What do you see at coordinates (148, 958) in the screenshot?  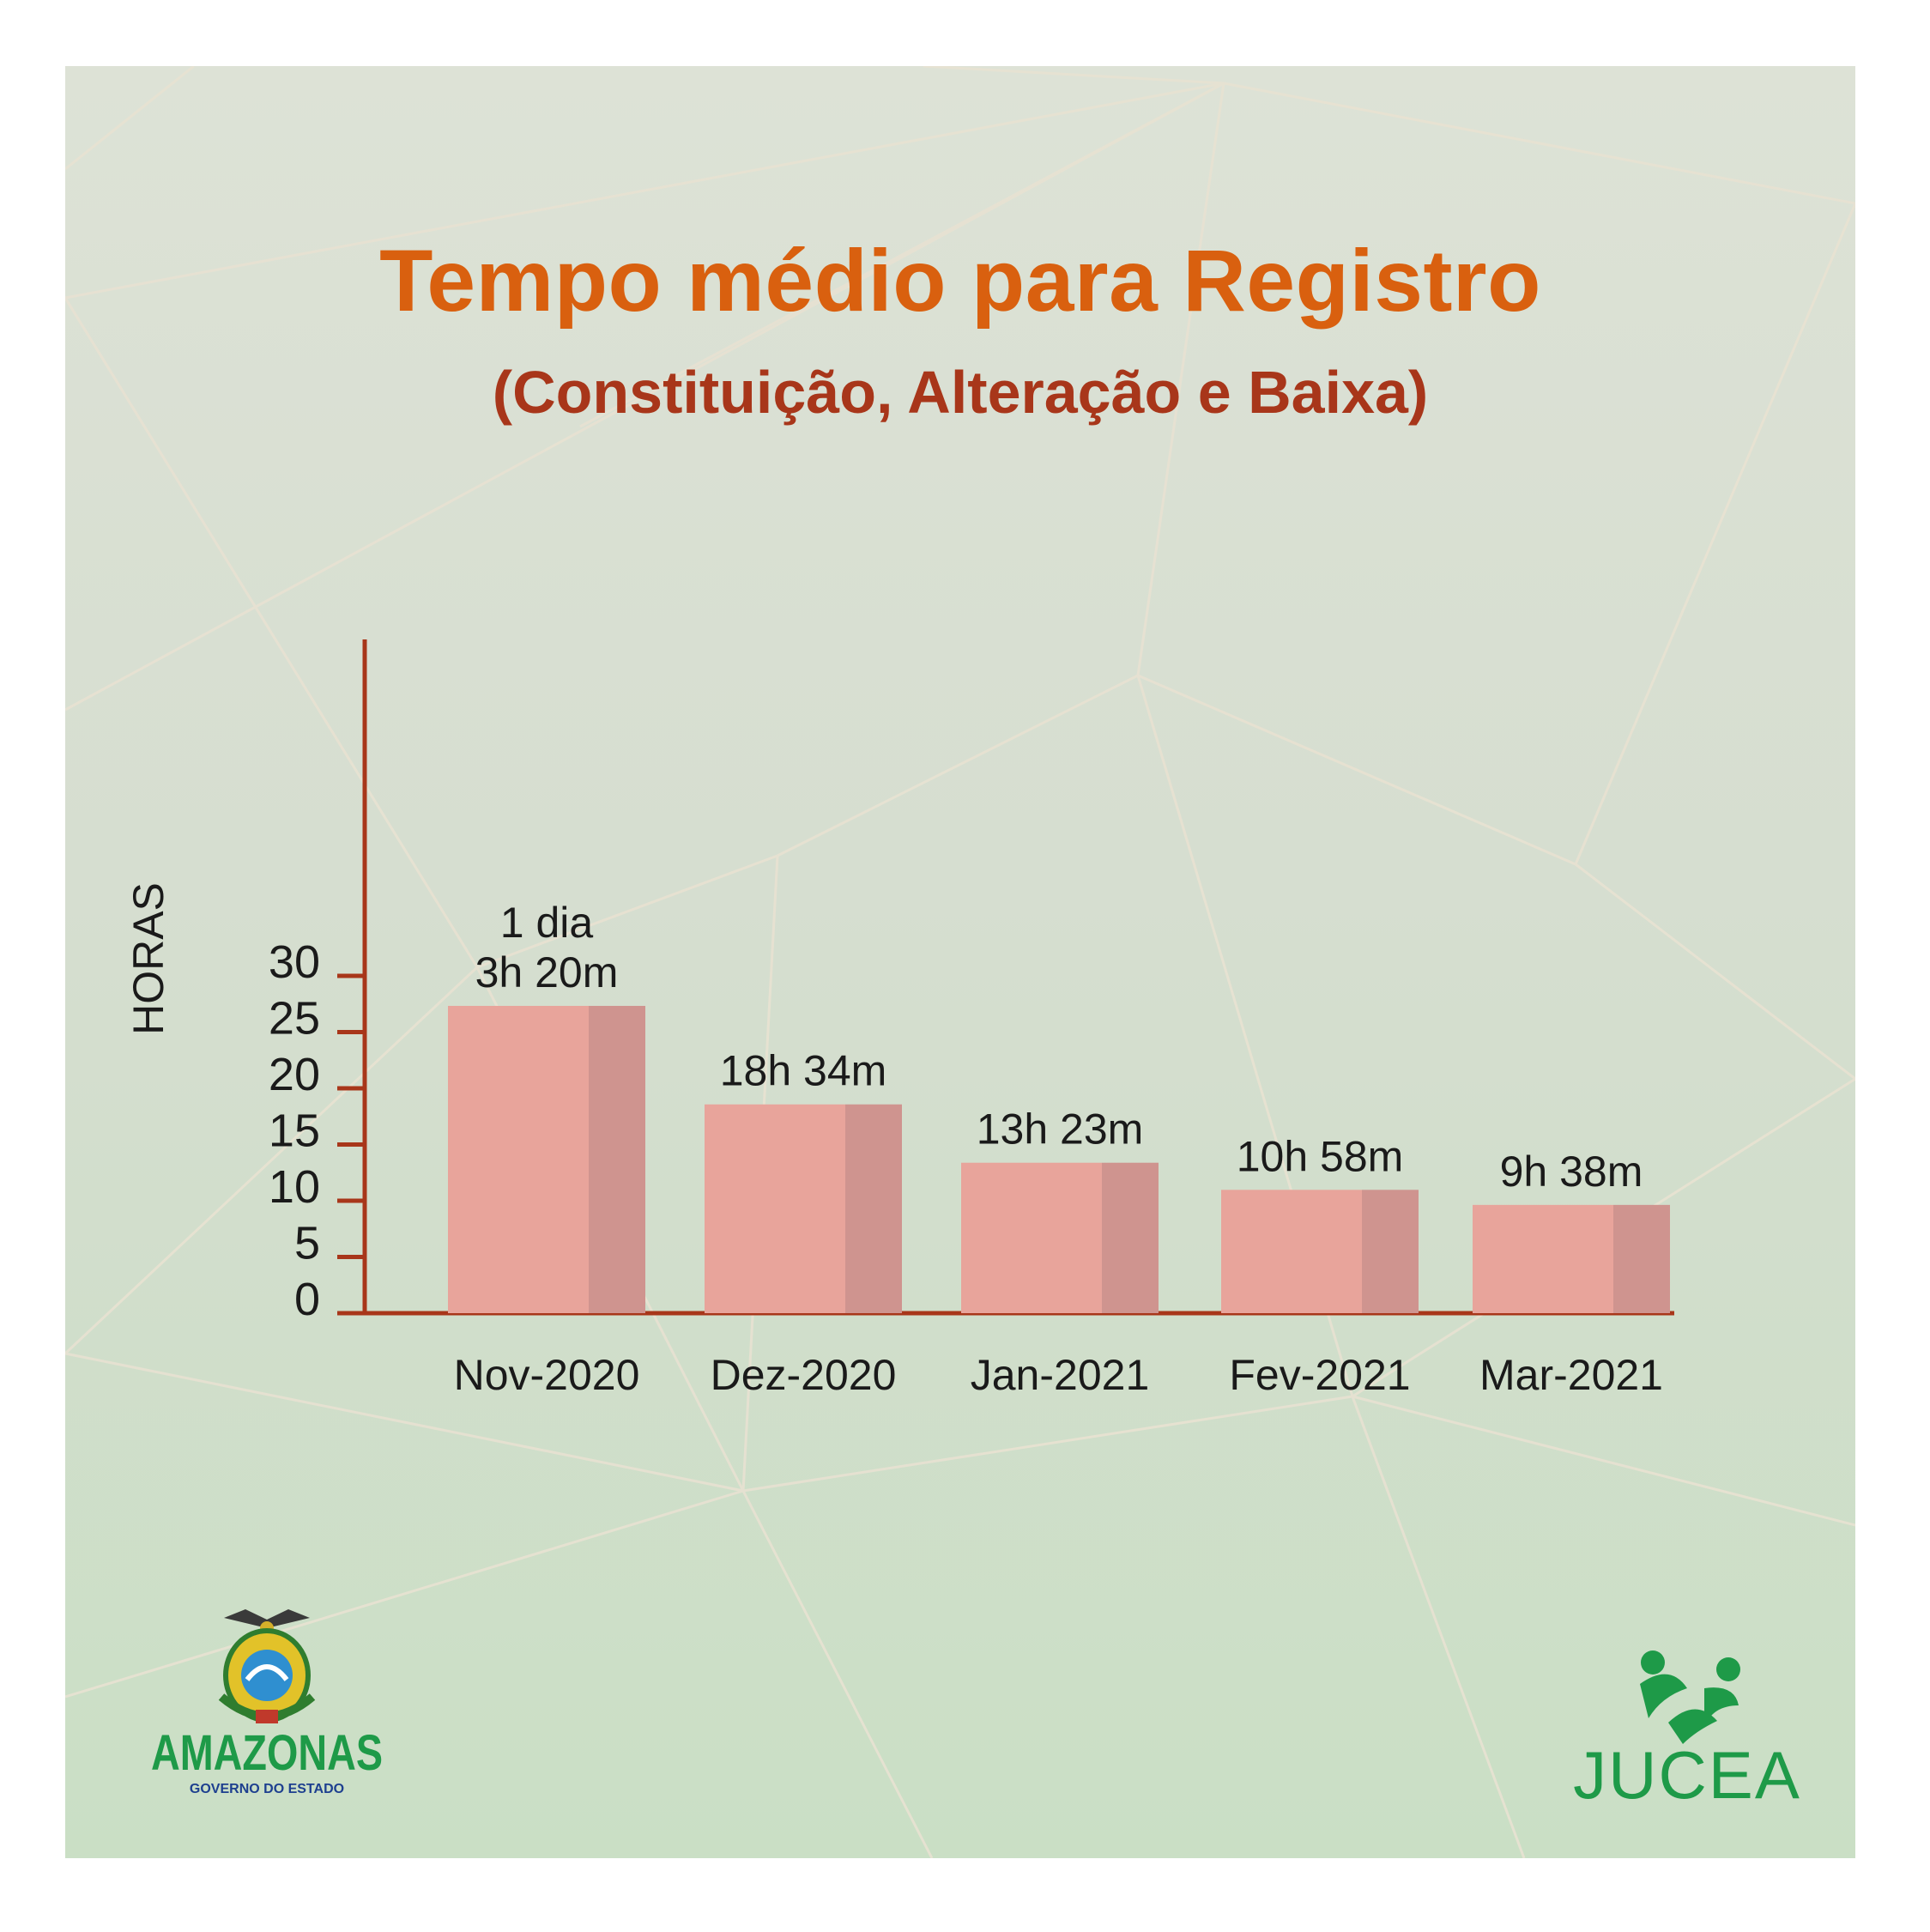 I see `y-axis-label: HORAS` at bounding box center [148, 958].